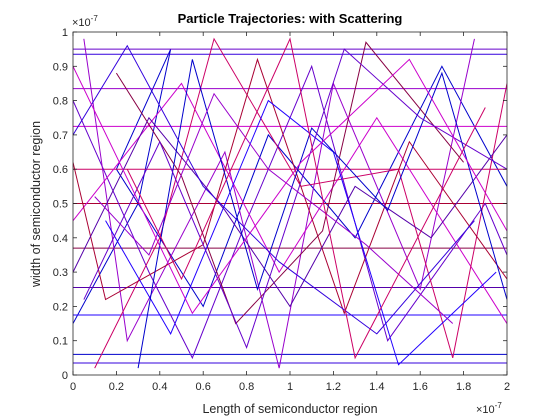 The width and height of the screenshot is (560, 420). What do you see at coordinates (81, 23) in the screenshot?
I see `y-multiplier-base: ×10` at bounding box center [81, 23].